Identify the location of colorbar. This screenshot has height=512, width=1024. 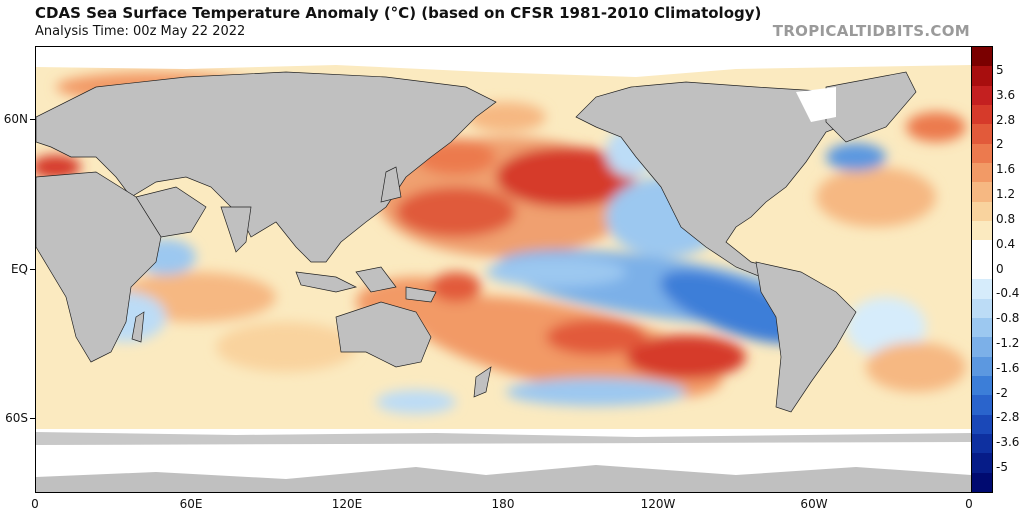
(982, 269).